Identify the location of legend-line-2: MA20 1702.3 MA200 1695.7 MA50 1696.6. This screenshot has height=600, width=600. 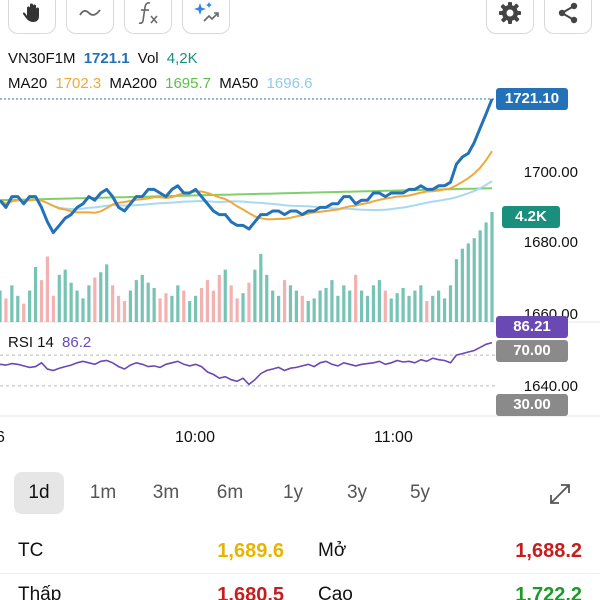
(162, 83).